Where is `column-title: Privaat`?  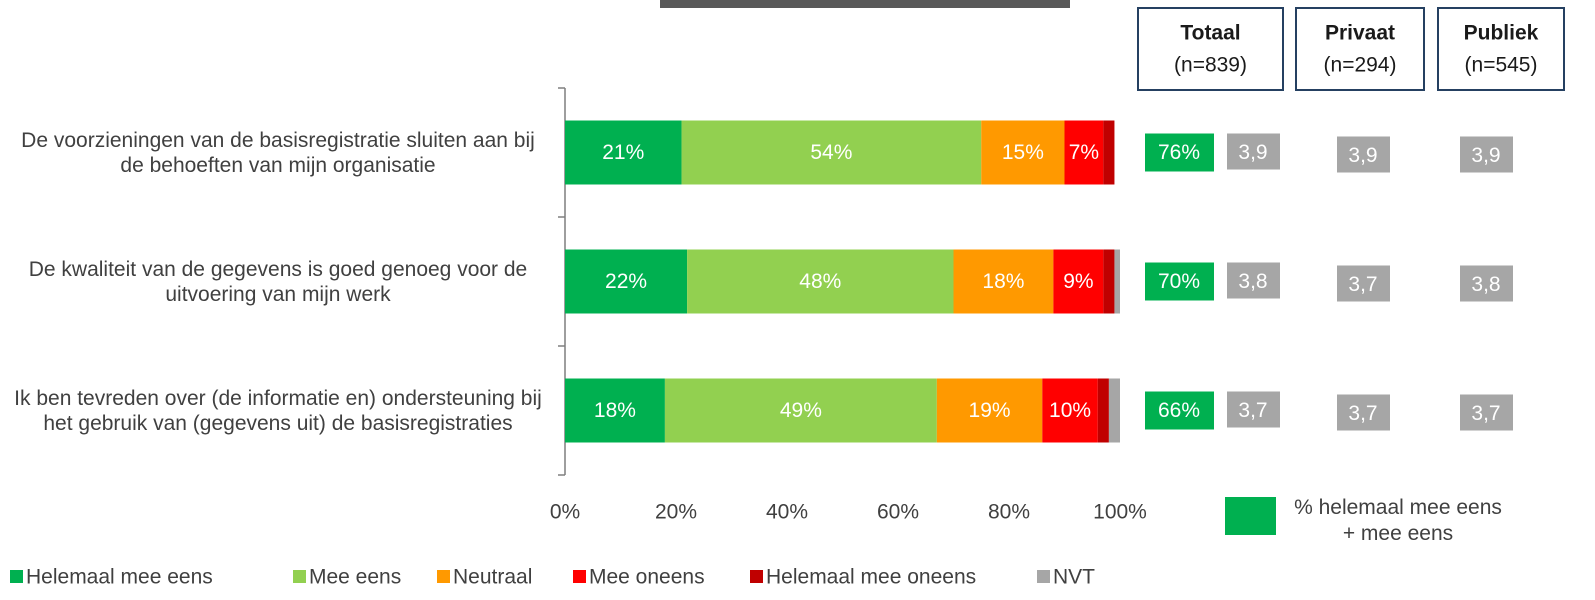 column-title: Privaat is located at coordinates (1360, 33).